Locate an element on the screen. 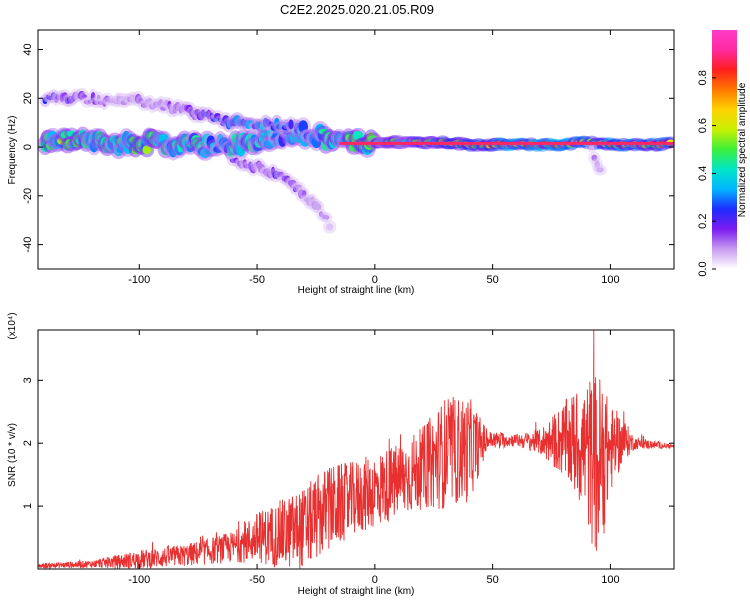  spectrogram-ytick-label: 0 is located at coordinates (28, 147).